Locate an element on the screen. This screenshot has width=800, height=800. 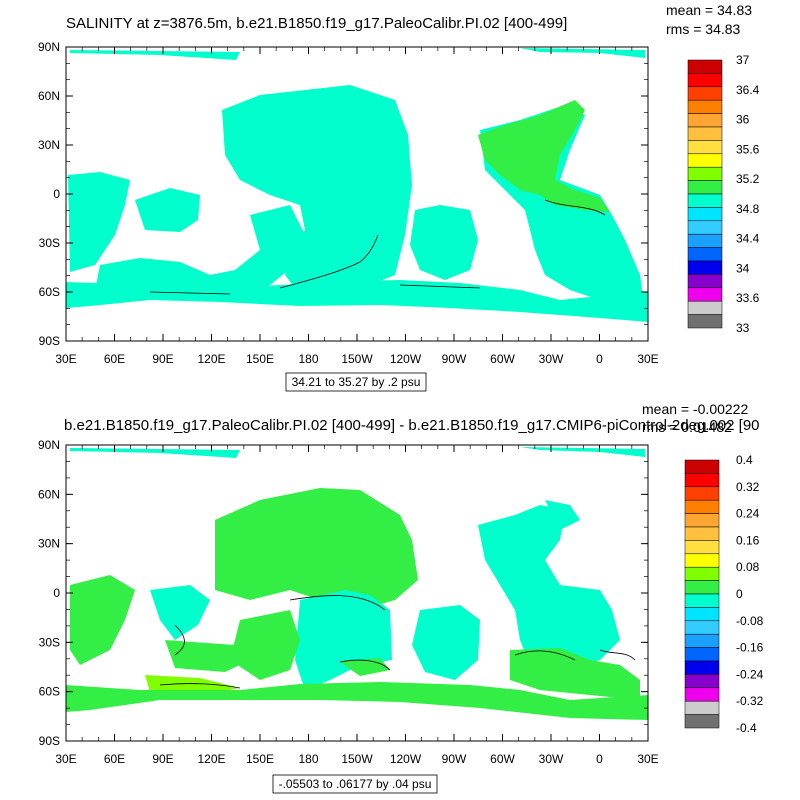
colorbar-label: 34.8 is located at coordinates (748, 209).